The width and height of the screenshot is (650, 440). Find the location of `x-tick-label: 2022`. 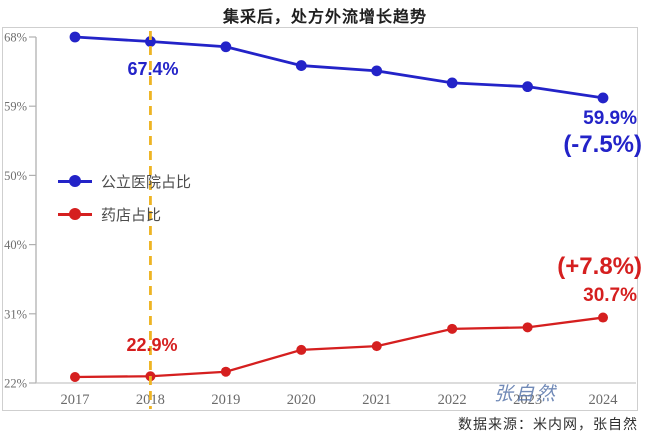

x-tick-label: 2022 is located at coordinates (452, 400).